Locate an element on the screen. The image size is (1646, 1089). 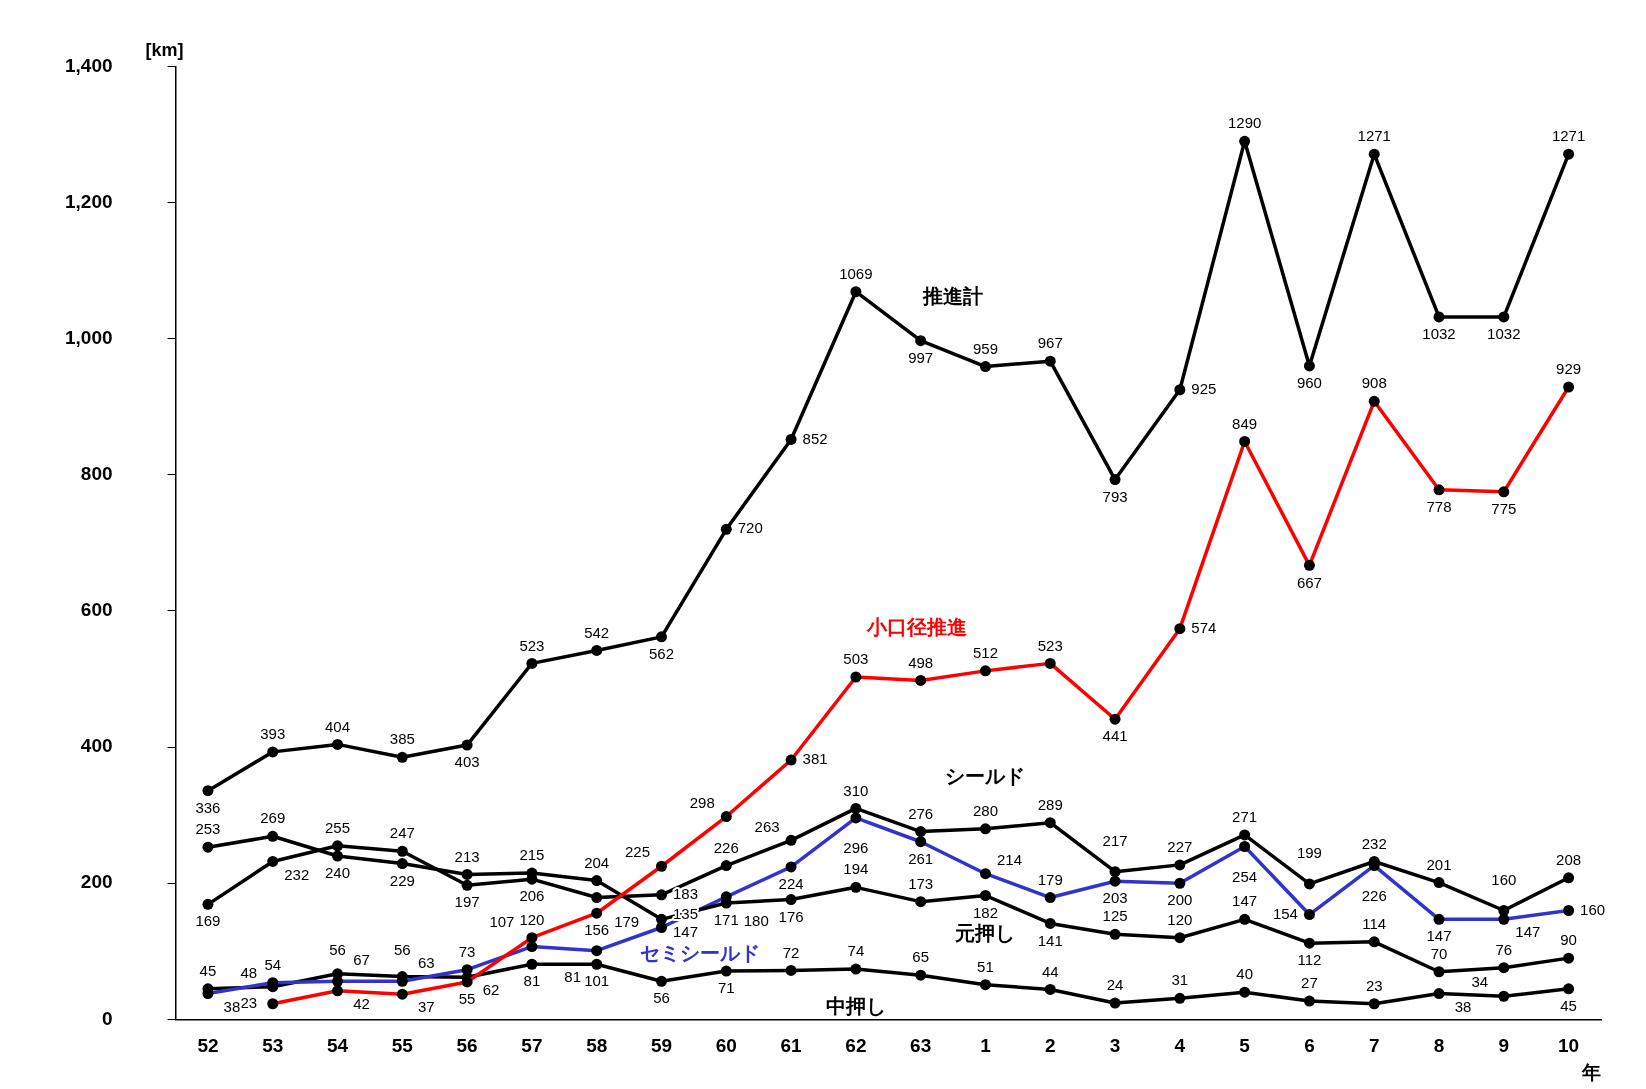
data-label: 1032 is located at coordinates (1439, 334).